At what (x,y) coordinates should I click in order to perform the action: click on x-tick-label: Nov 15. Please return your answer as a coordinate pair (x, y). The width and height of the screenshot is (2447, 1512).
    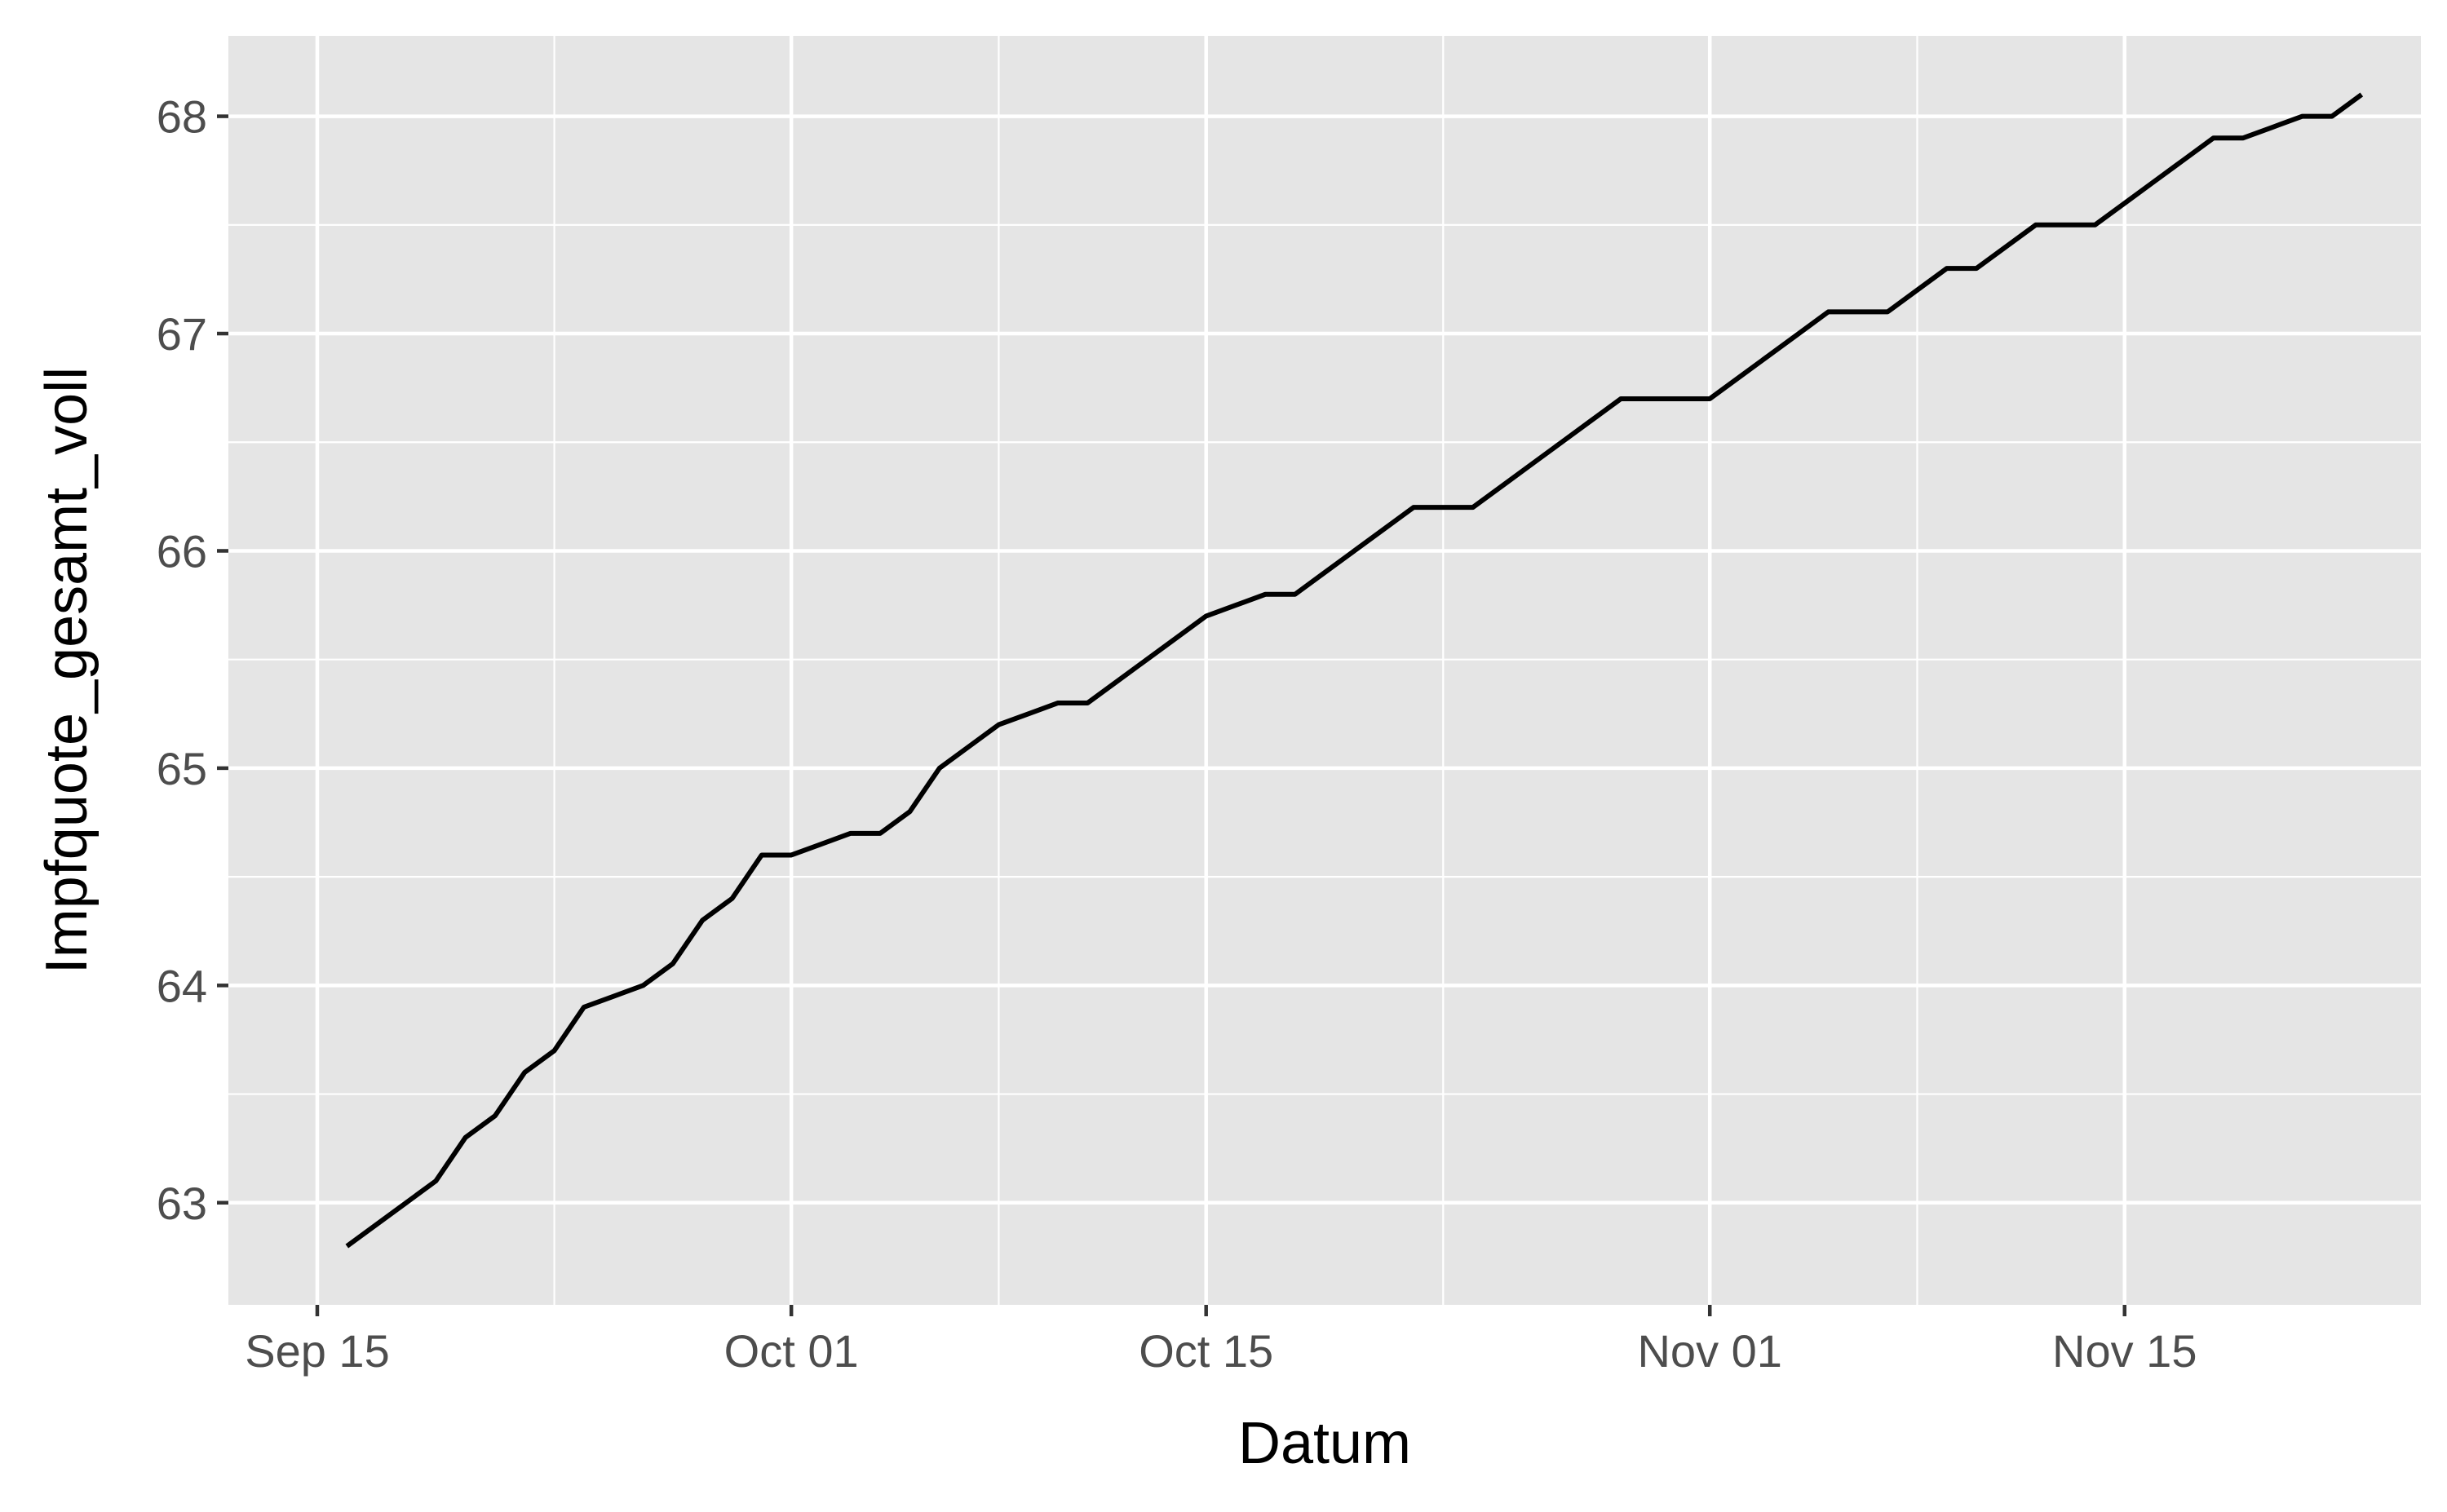
    Looking at the image, I should click on (2124, 1351).